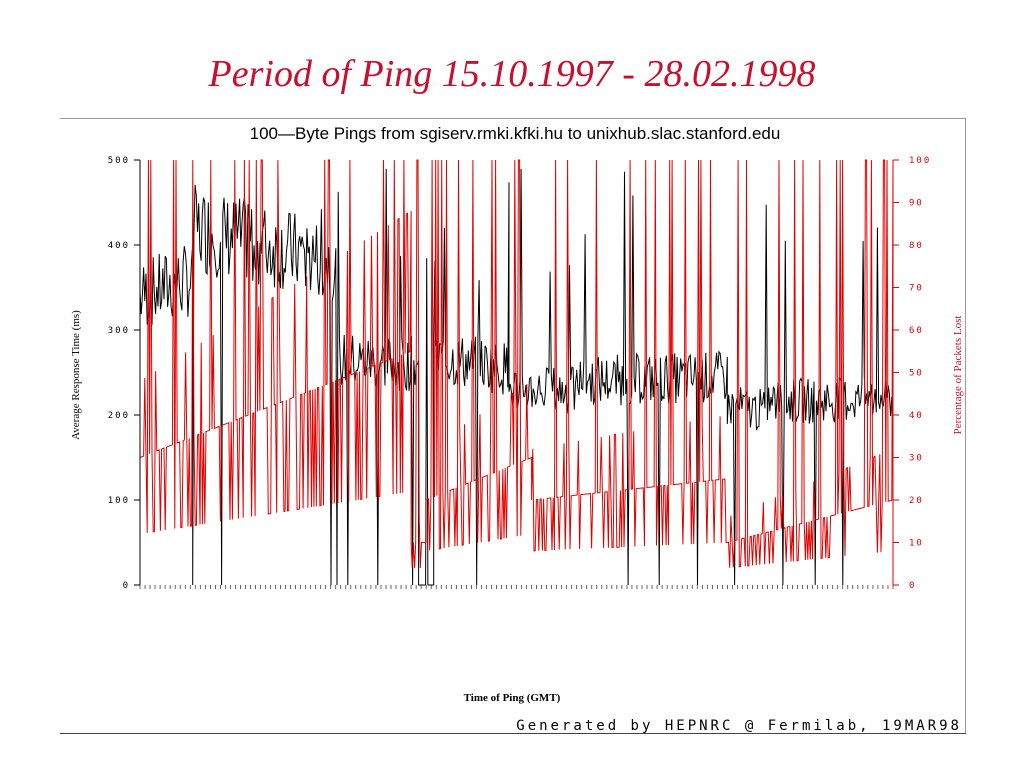  Describe the element at coordinates (920, 161) in the screenshot. I see `y-tick-label-right: 100` at that location.